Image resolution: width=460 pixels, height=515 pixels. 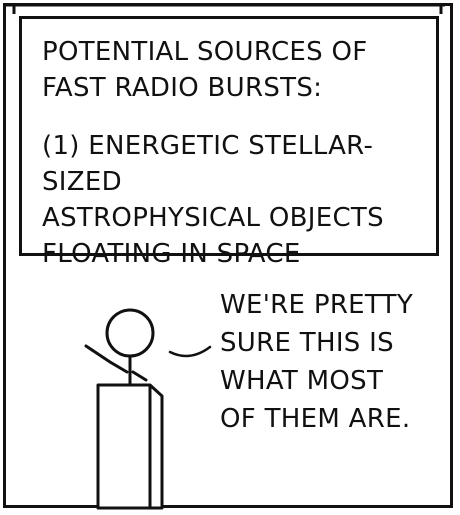 What do you see at coordinates (139, 376) in the screenshot?
I see `figure-other-arm` at bounding box center [139, 376].